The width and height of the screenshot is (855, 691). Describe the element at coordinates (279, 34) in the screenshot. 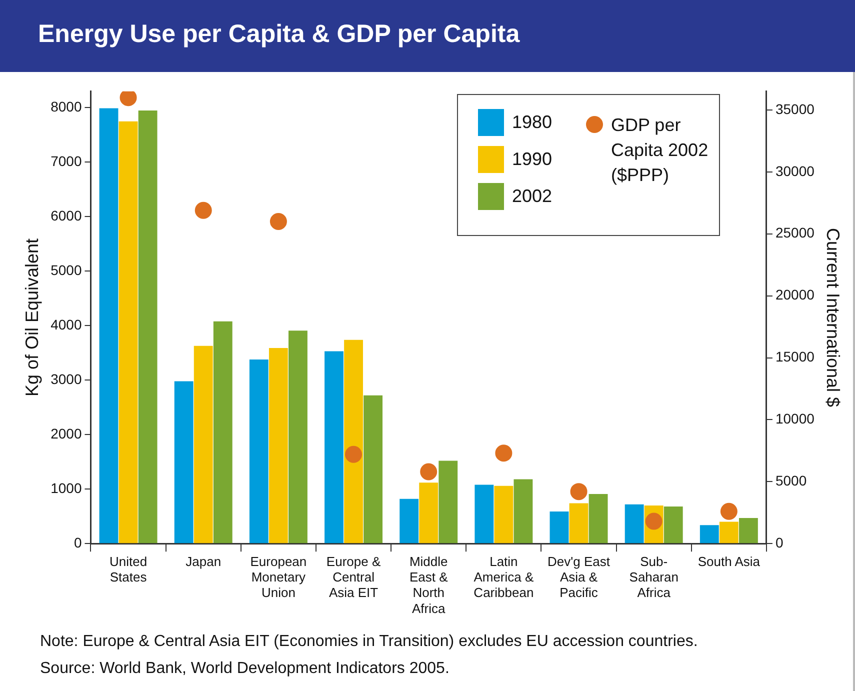

I see `chart-title: Energy Use per Capita & GDP per Capita` at that location.